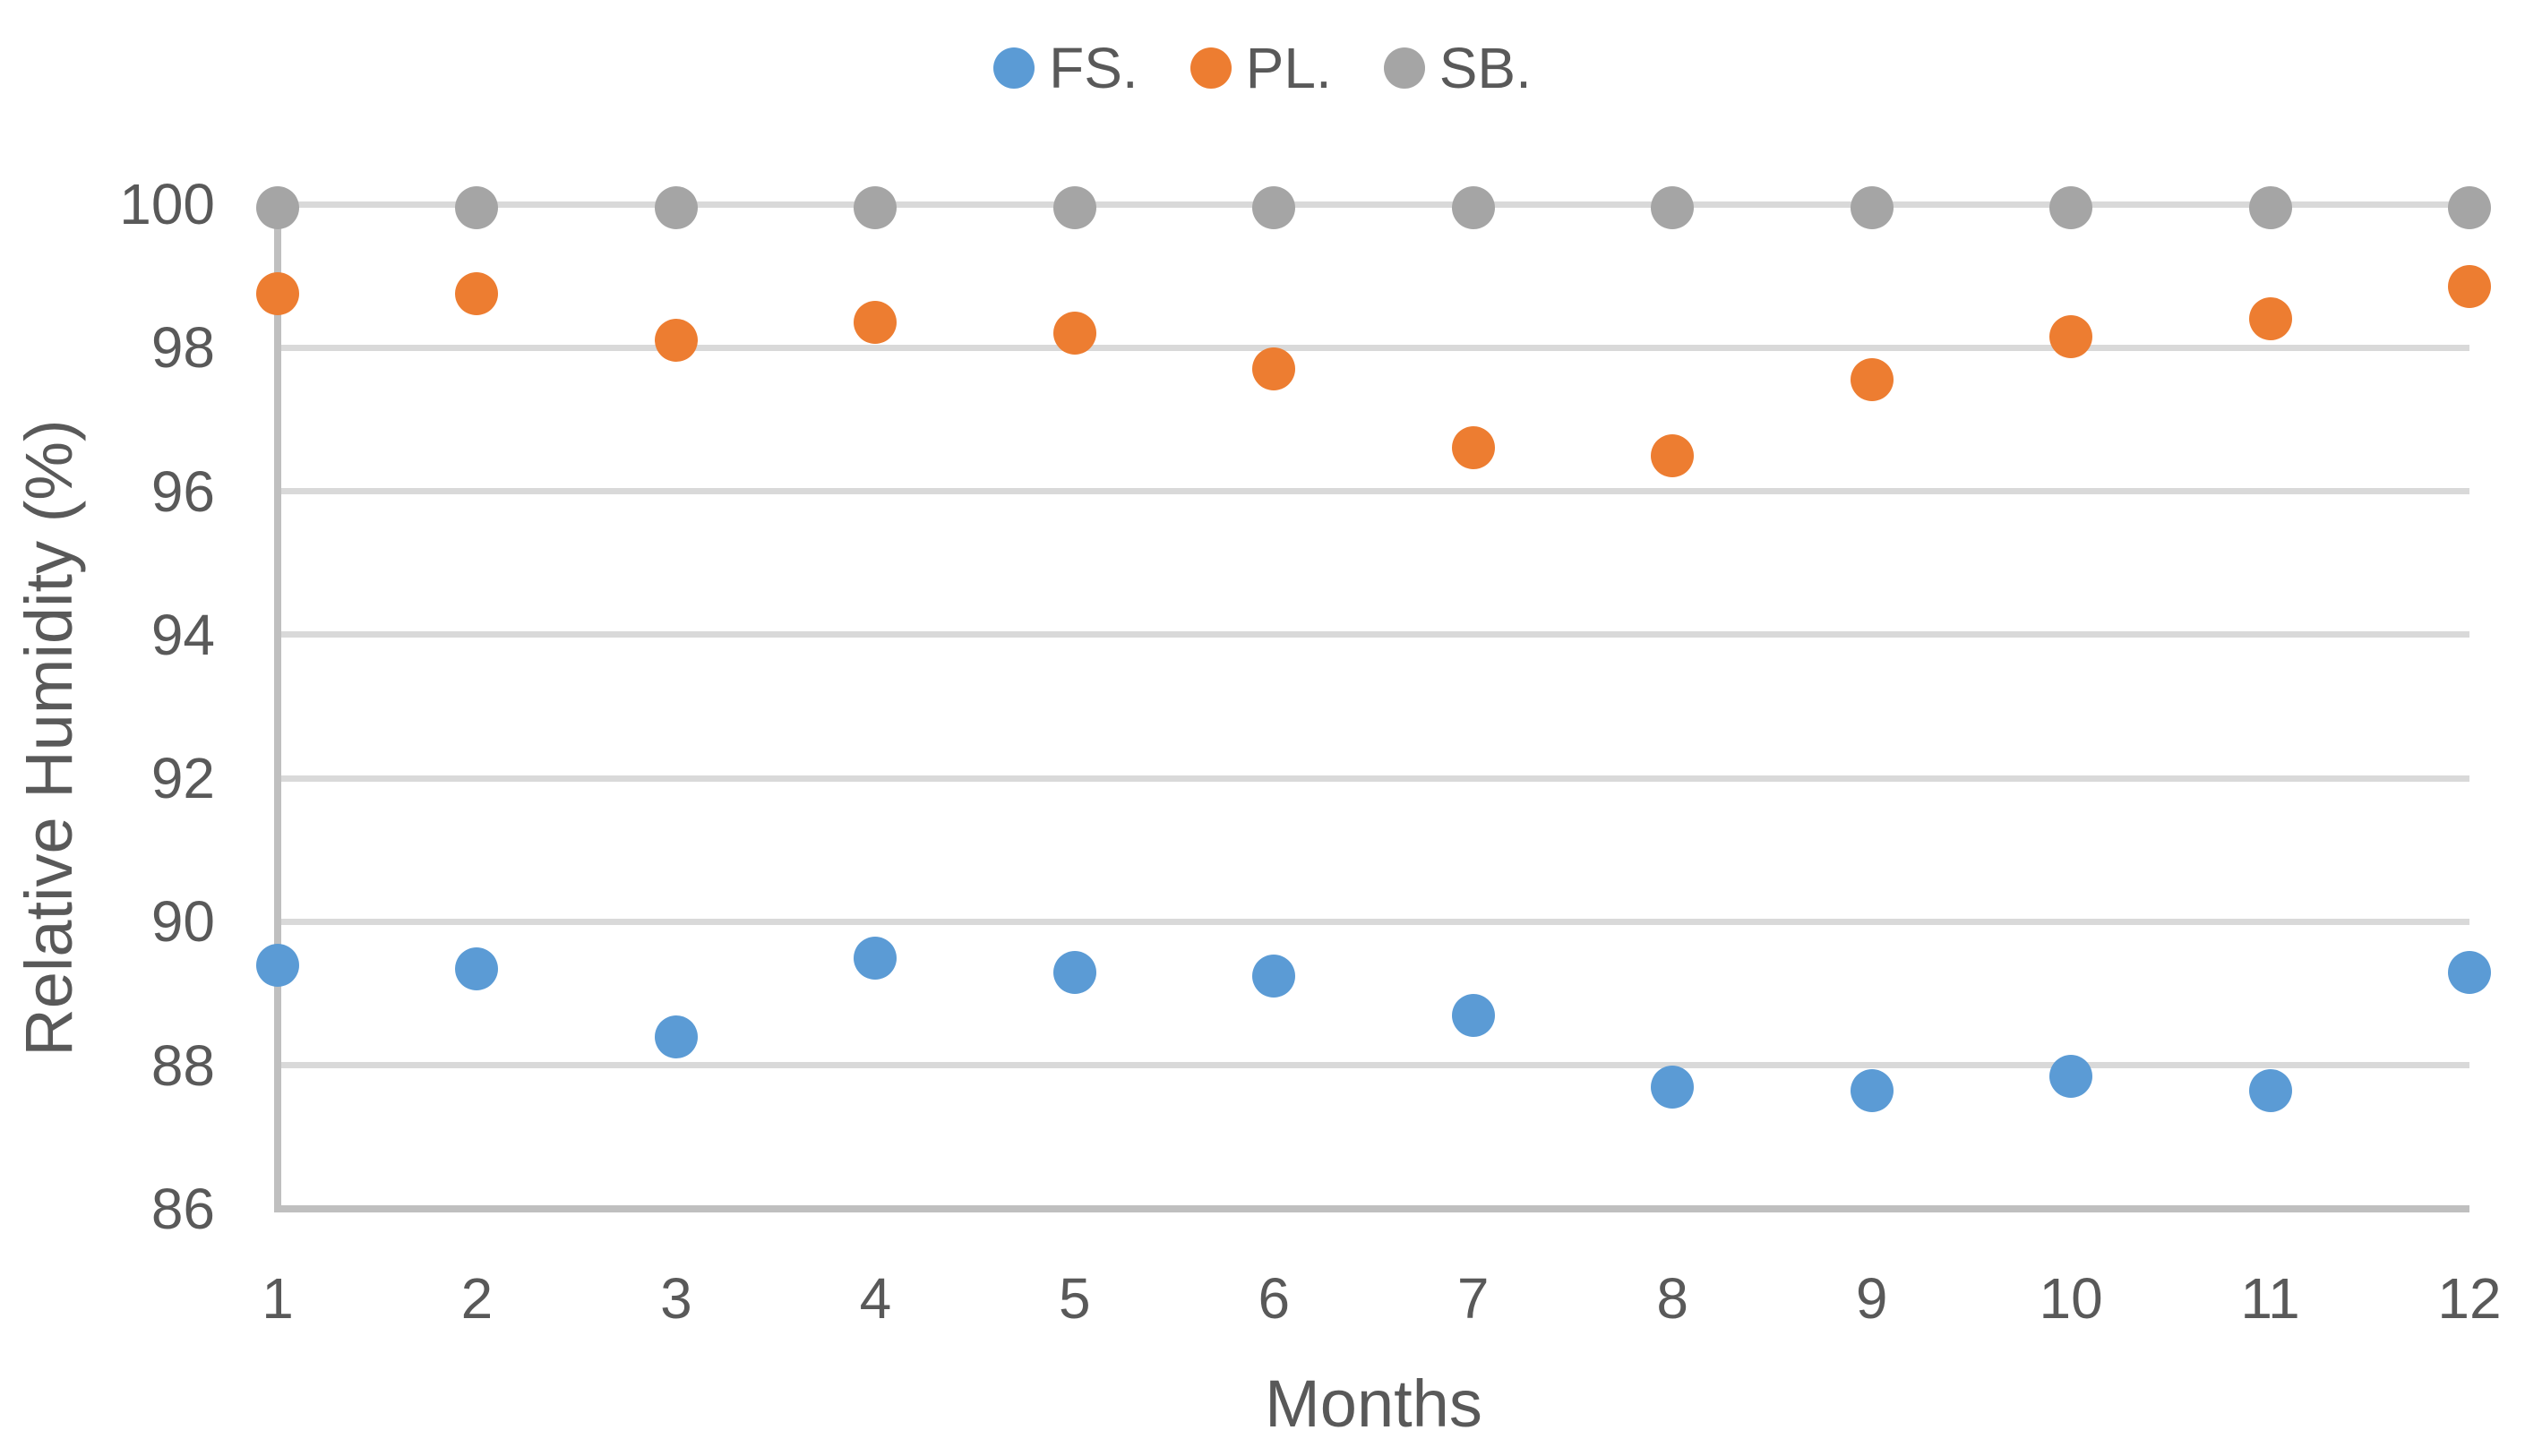 This screenshot has width=2525, height=1456. What do you see at coordinates (182, 348) in the screenshot?
I see `y-tick-label: 98` at bounding box center [182, 348].